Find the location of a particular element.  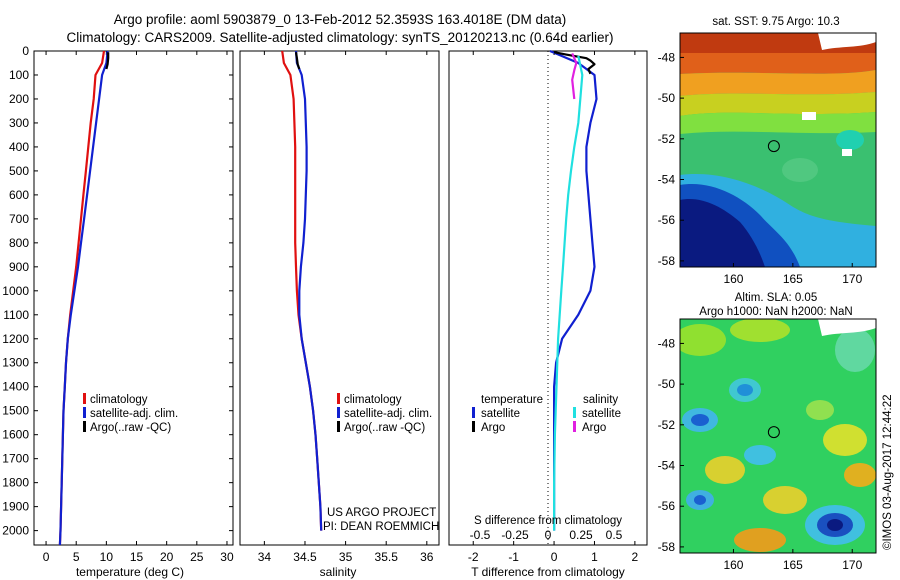

legend-salinity-title: salinity is located at coordinates (600, 400).